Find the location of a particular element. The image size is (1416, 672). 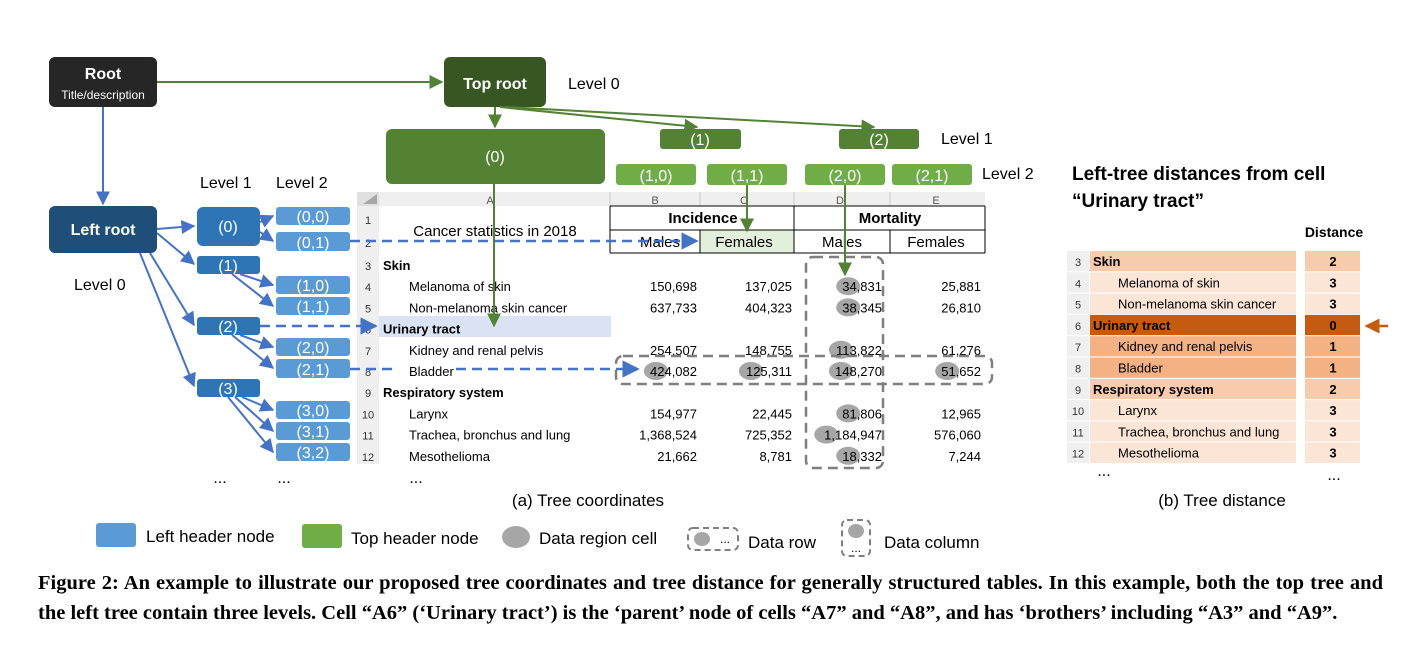

distance-row-label: Bladder is located at coordinates (1140, 368).